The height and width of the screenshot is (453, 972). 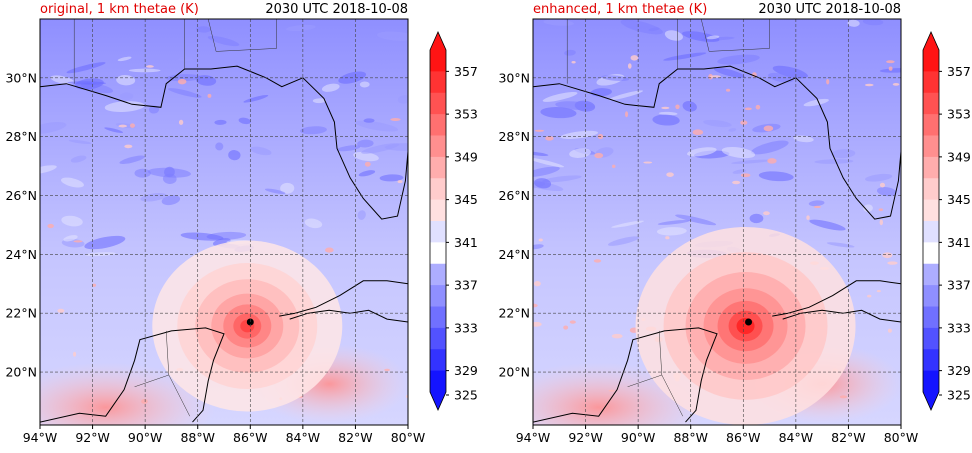 I want to click on colorbar-tick-label: 353, so click(x=959, y=114).